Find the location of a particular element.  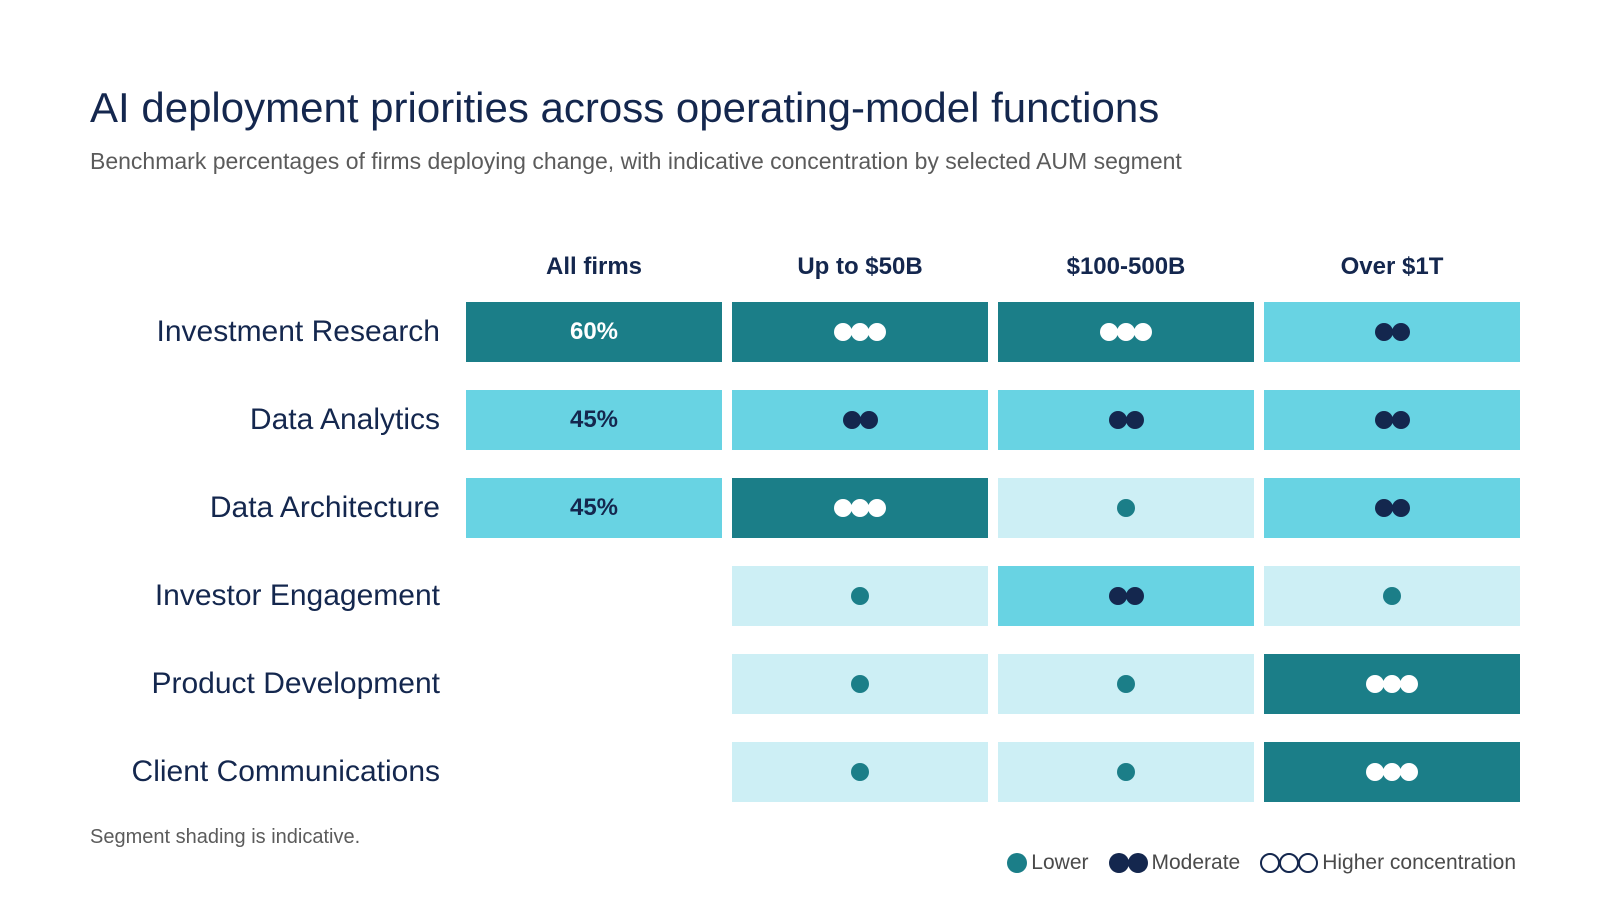

percentage-label: 60% is located at coordinates (594, 331).